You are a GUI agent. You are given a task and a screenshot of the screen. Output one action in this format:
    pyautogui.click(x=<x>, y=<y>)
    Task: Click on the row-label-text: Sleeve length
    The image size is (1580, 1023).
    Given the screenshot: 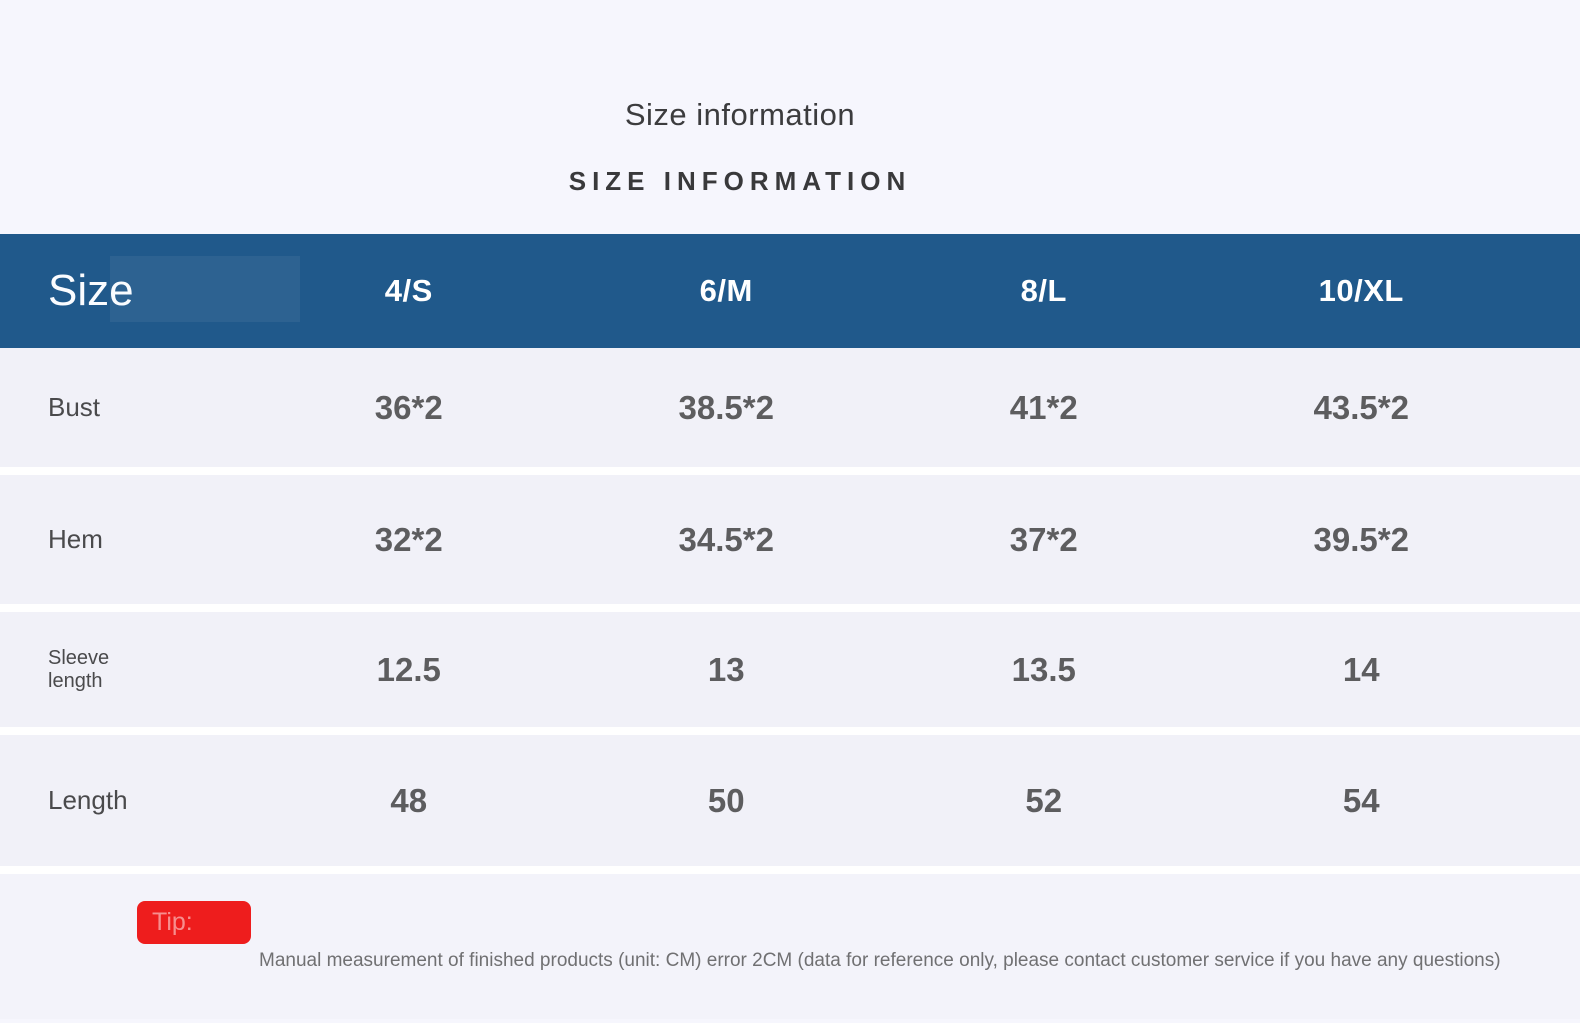 What is the action you would take?
    pyautogui.click(x=79, y=669)
    